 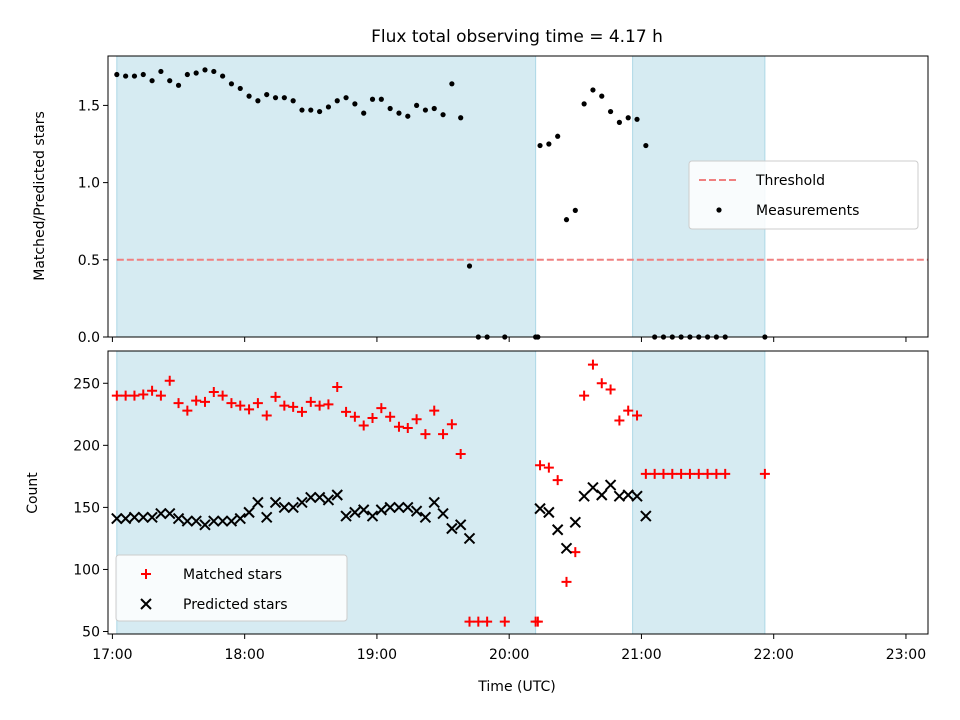 What do you see at coordinates (803, 195) in the screenshot?
I see `top-legend-box` at bounding box center [803, 195].